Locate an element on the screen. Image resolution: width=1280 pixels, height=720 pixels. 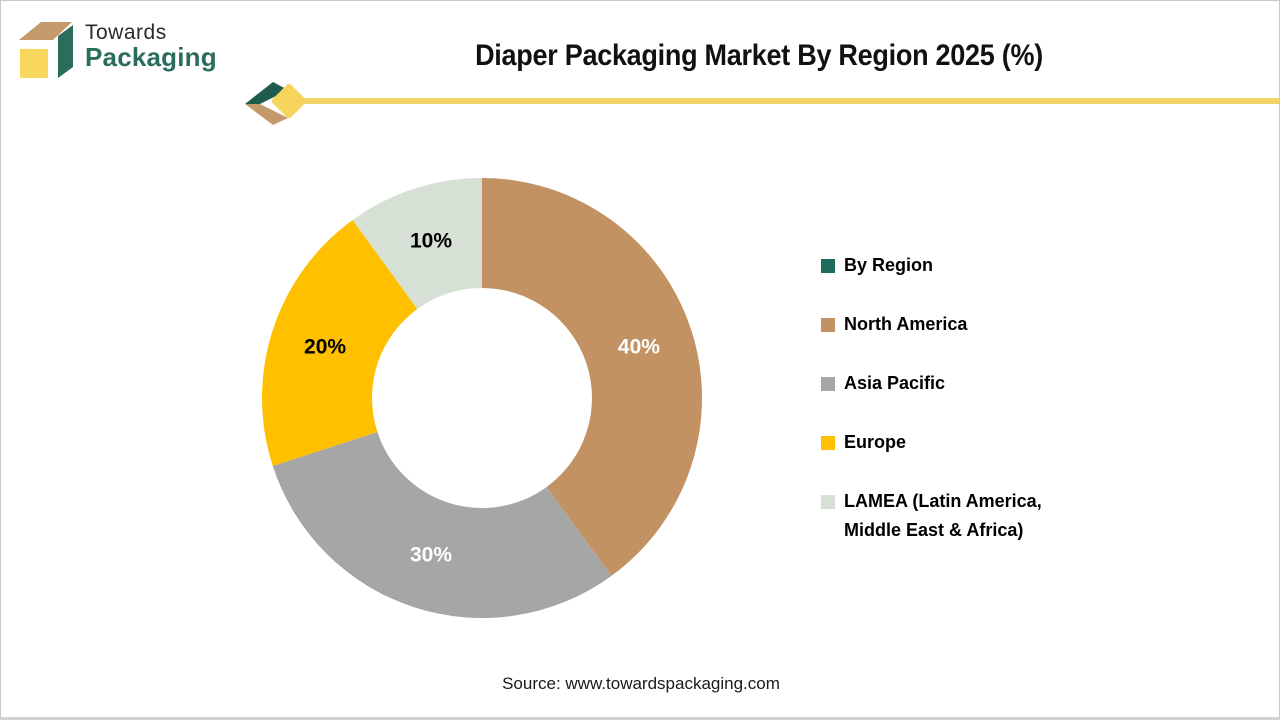
source-attribution: Source: www.towardspackaging.com is located at coordinates (641, 683).